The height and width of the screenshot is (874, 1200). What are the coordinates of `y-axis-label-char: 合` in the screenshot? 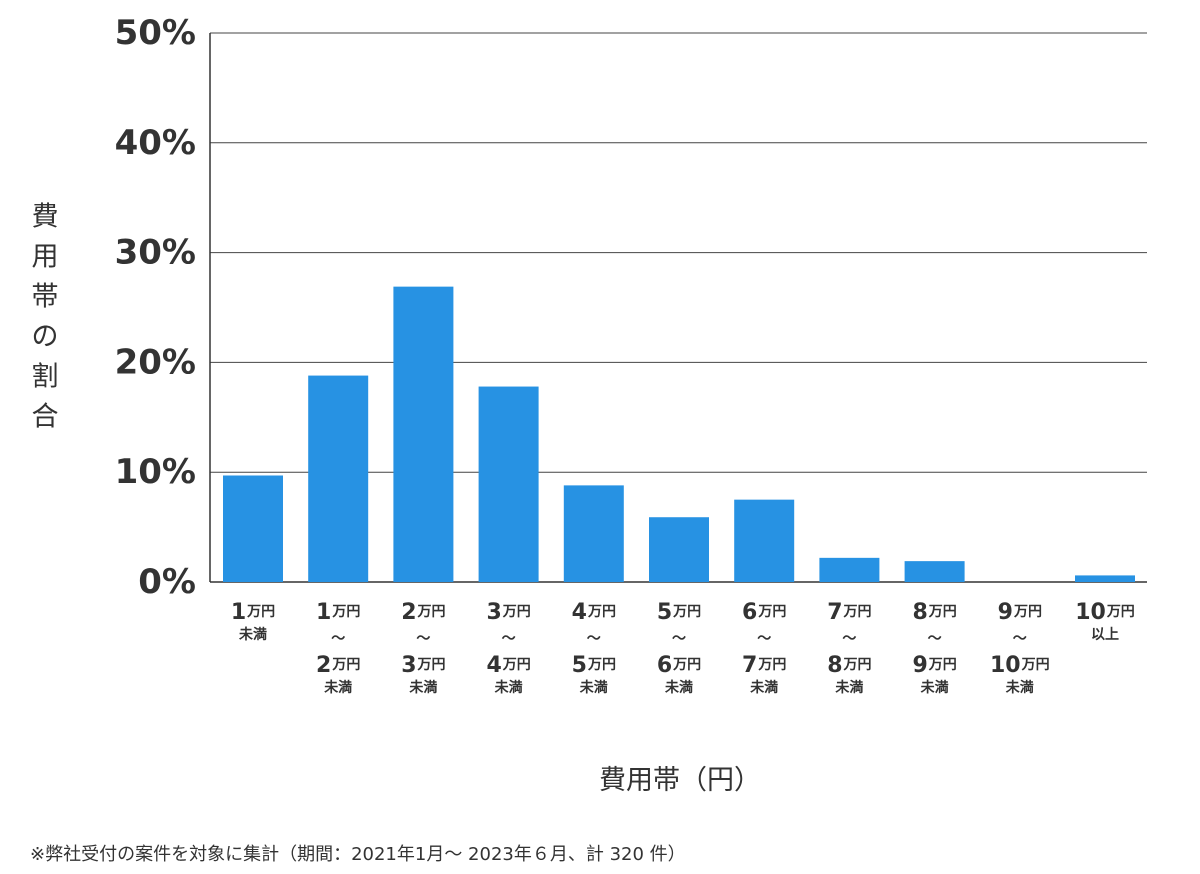 It's located at (45, 417).